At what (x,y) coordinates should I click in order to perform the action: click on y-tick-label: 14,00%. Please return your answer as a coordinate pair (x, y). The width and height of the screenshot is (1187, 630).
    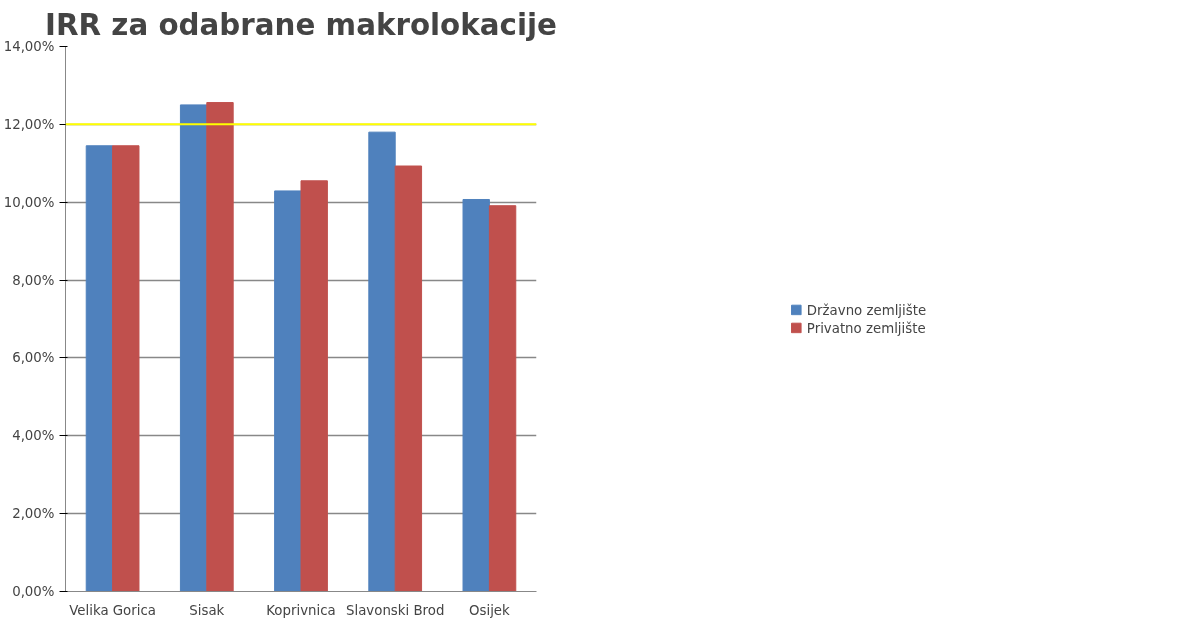
    Looking at the image, I should click on (29, 46).